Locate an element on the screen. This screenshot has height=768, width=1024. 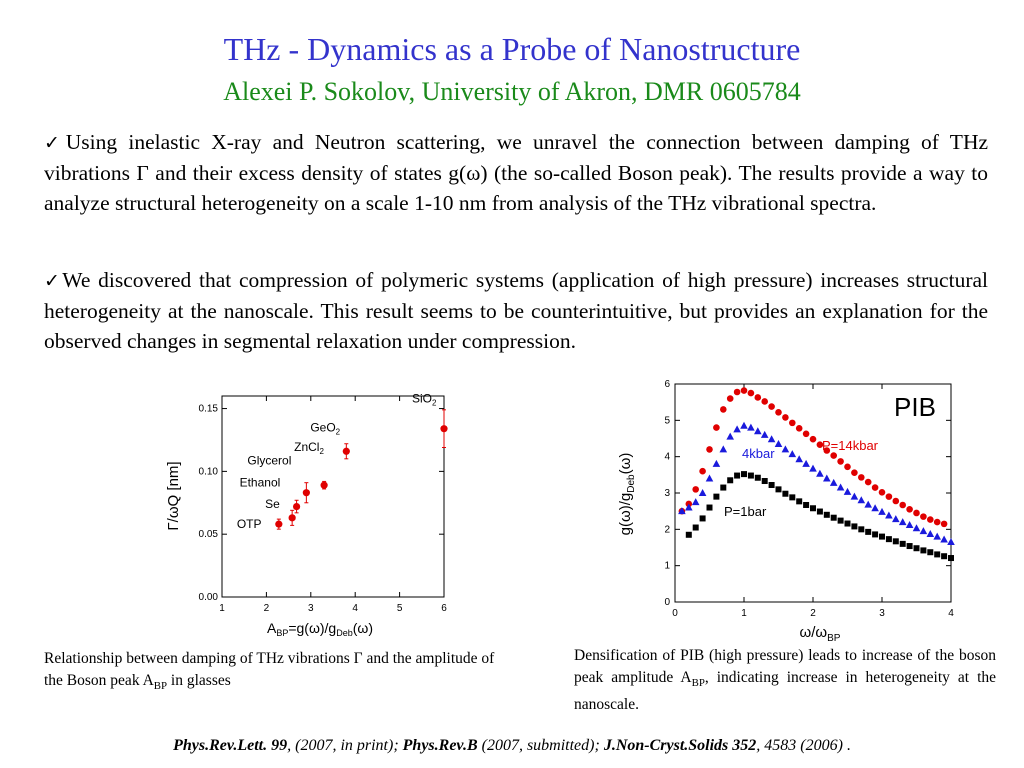
x-axis-label: ABP=g(ω)/gDeb(ω) is located at coordinates (320, 629).